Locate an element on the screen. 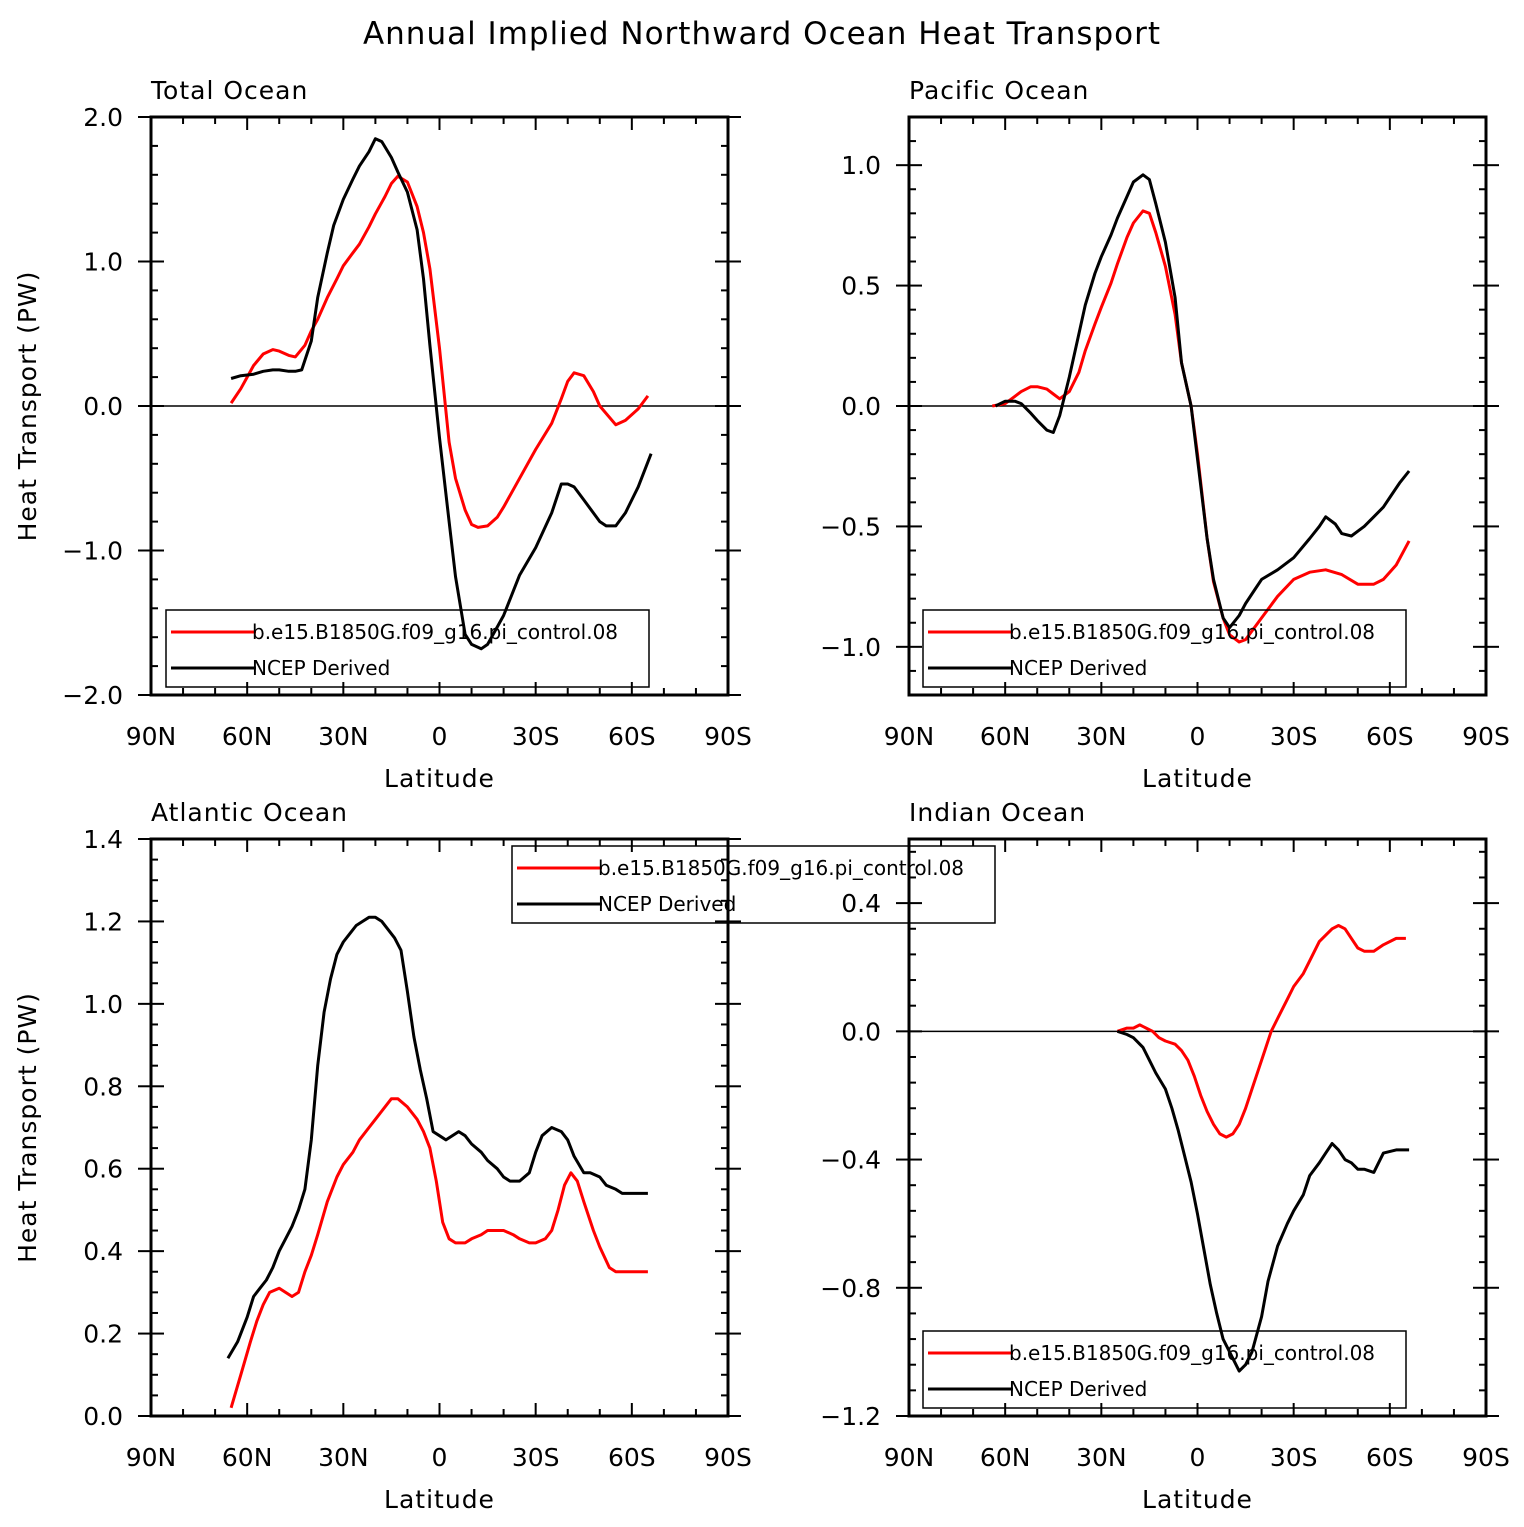 This screenshot has width=1524, height=1527. y-tick-label: −0.5 is located at coordinates (850, 526).